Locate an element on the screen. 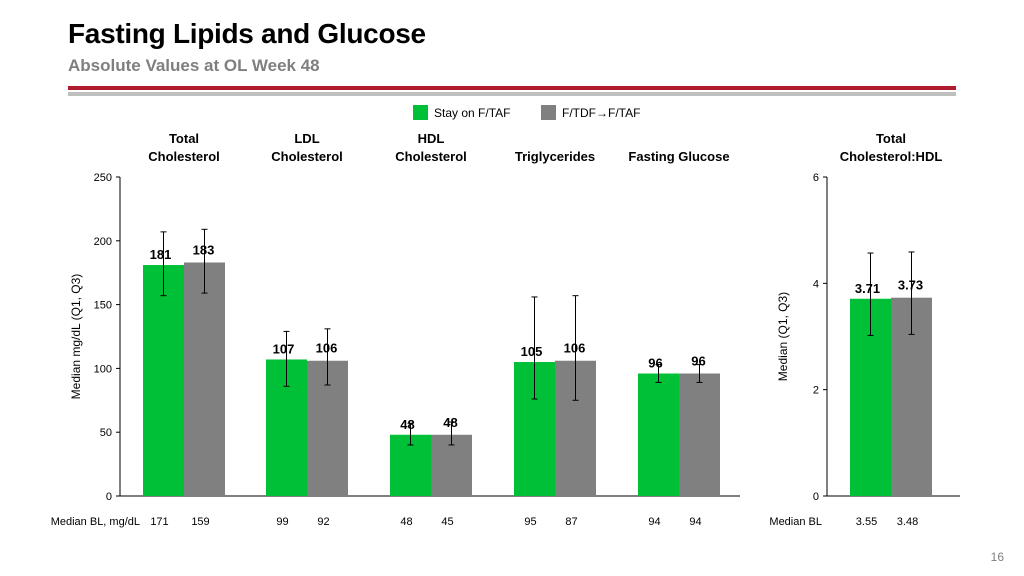 Image resolution: width=1024 pixels, height=576 pixels. chart1-category-label: HDL is located at coordinates (431, 138).